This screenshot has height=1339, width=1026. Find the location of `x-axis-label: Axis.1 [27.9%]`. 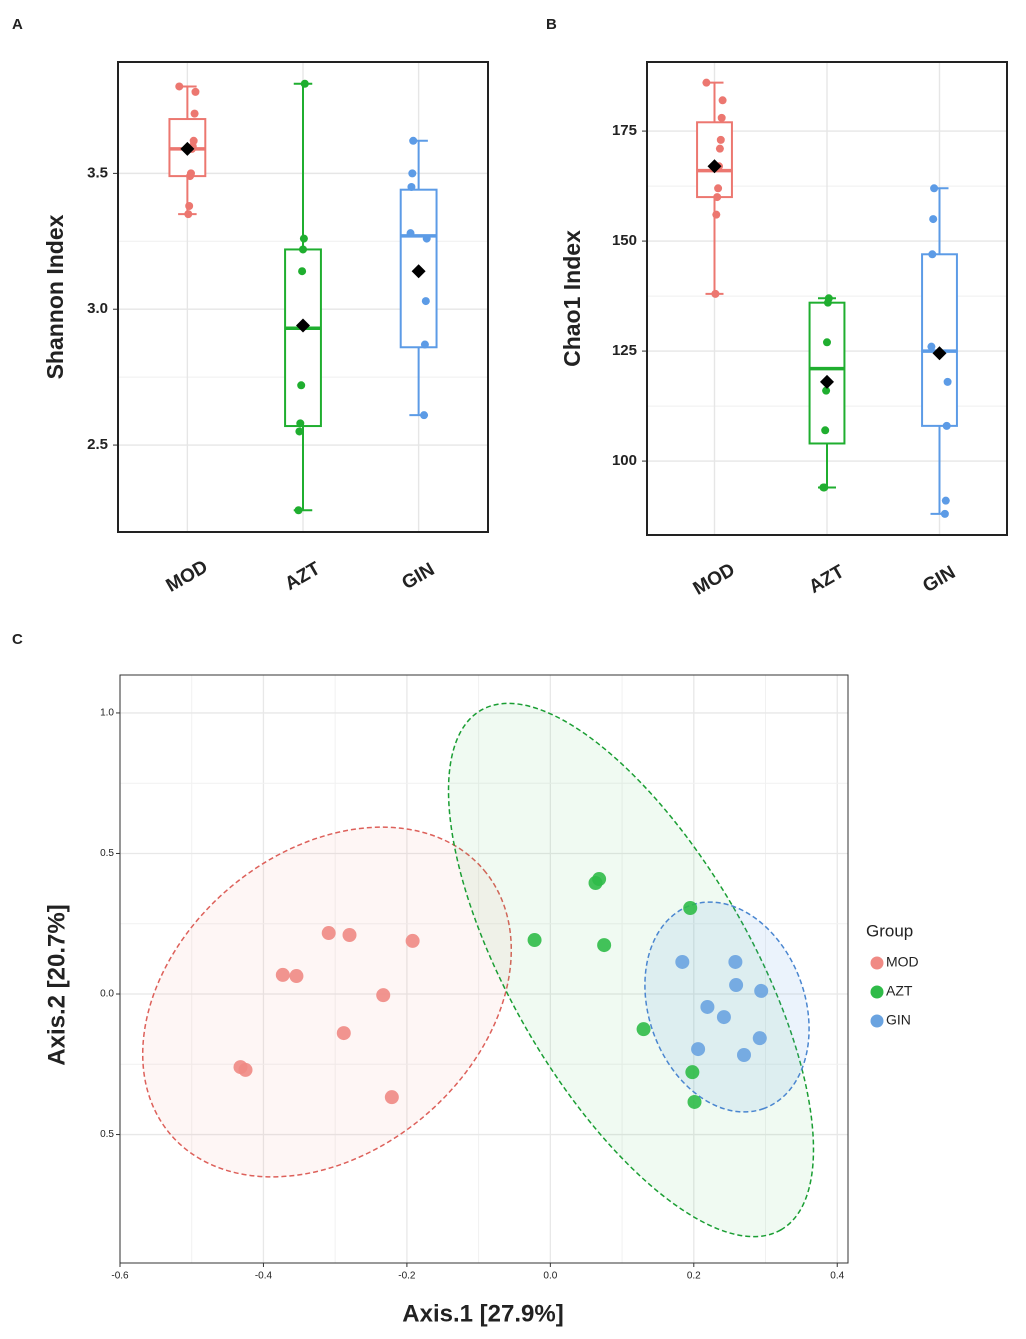

x-axis-label: Axis.1 [27.9%] is located at coordinates (482, 1313).